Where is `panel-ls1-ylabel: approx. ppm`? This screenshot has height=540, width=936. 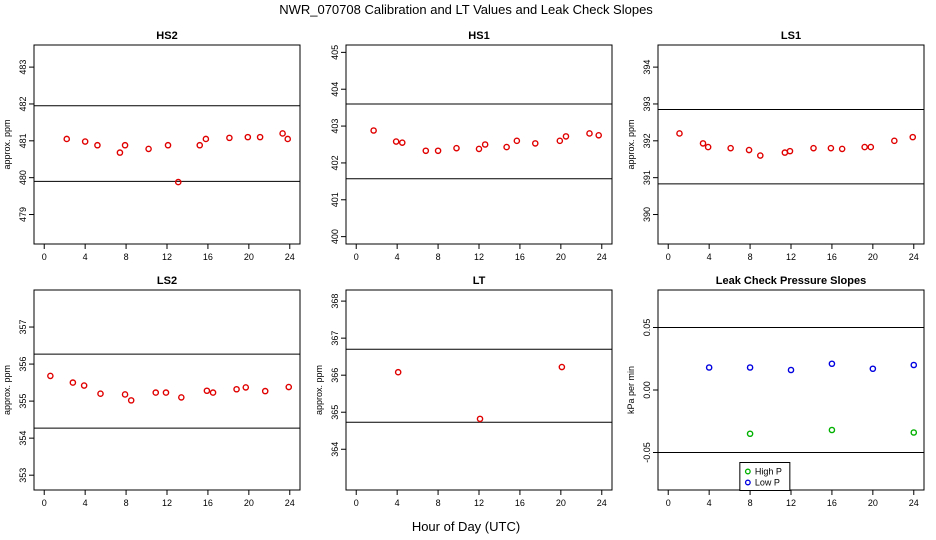 panel-ls1-ylabel: approx. ppm is located at coordinates (631, 144).